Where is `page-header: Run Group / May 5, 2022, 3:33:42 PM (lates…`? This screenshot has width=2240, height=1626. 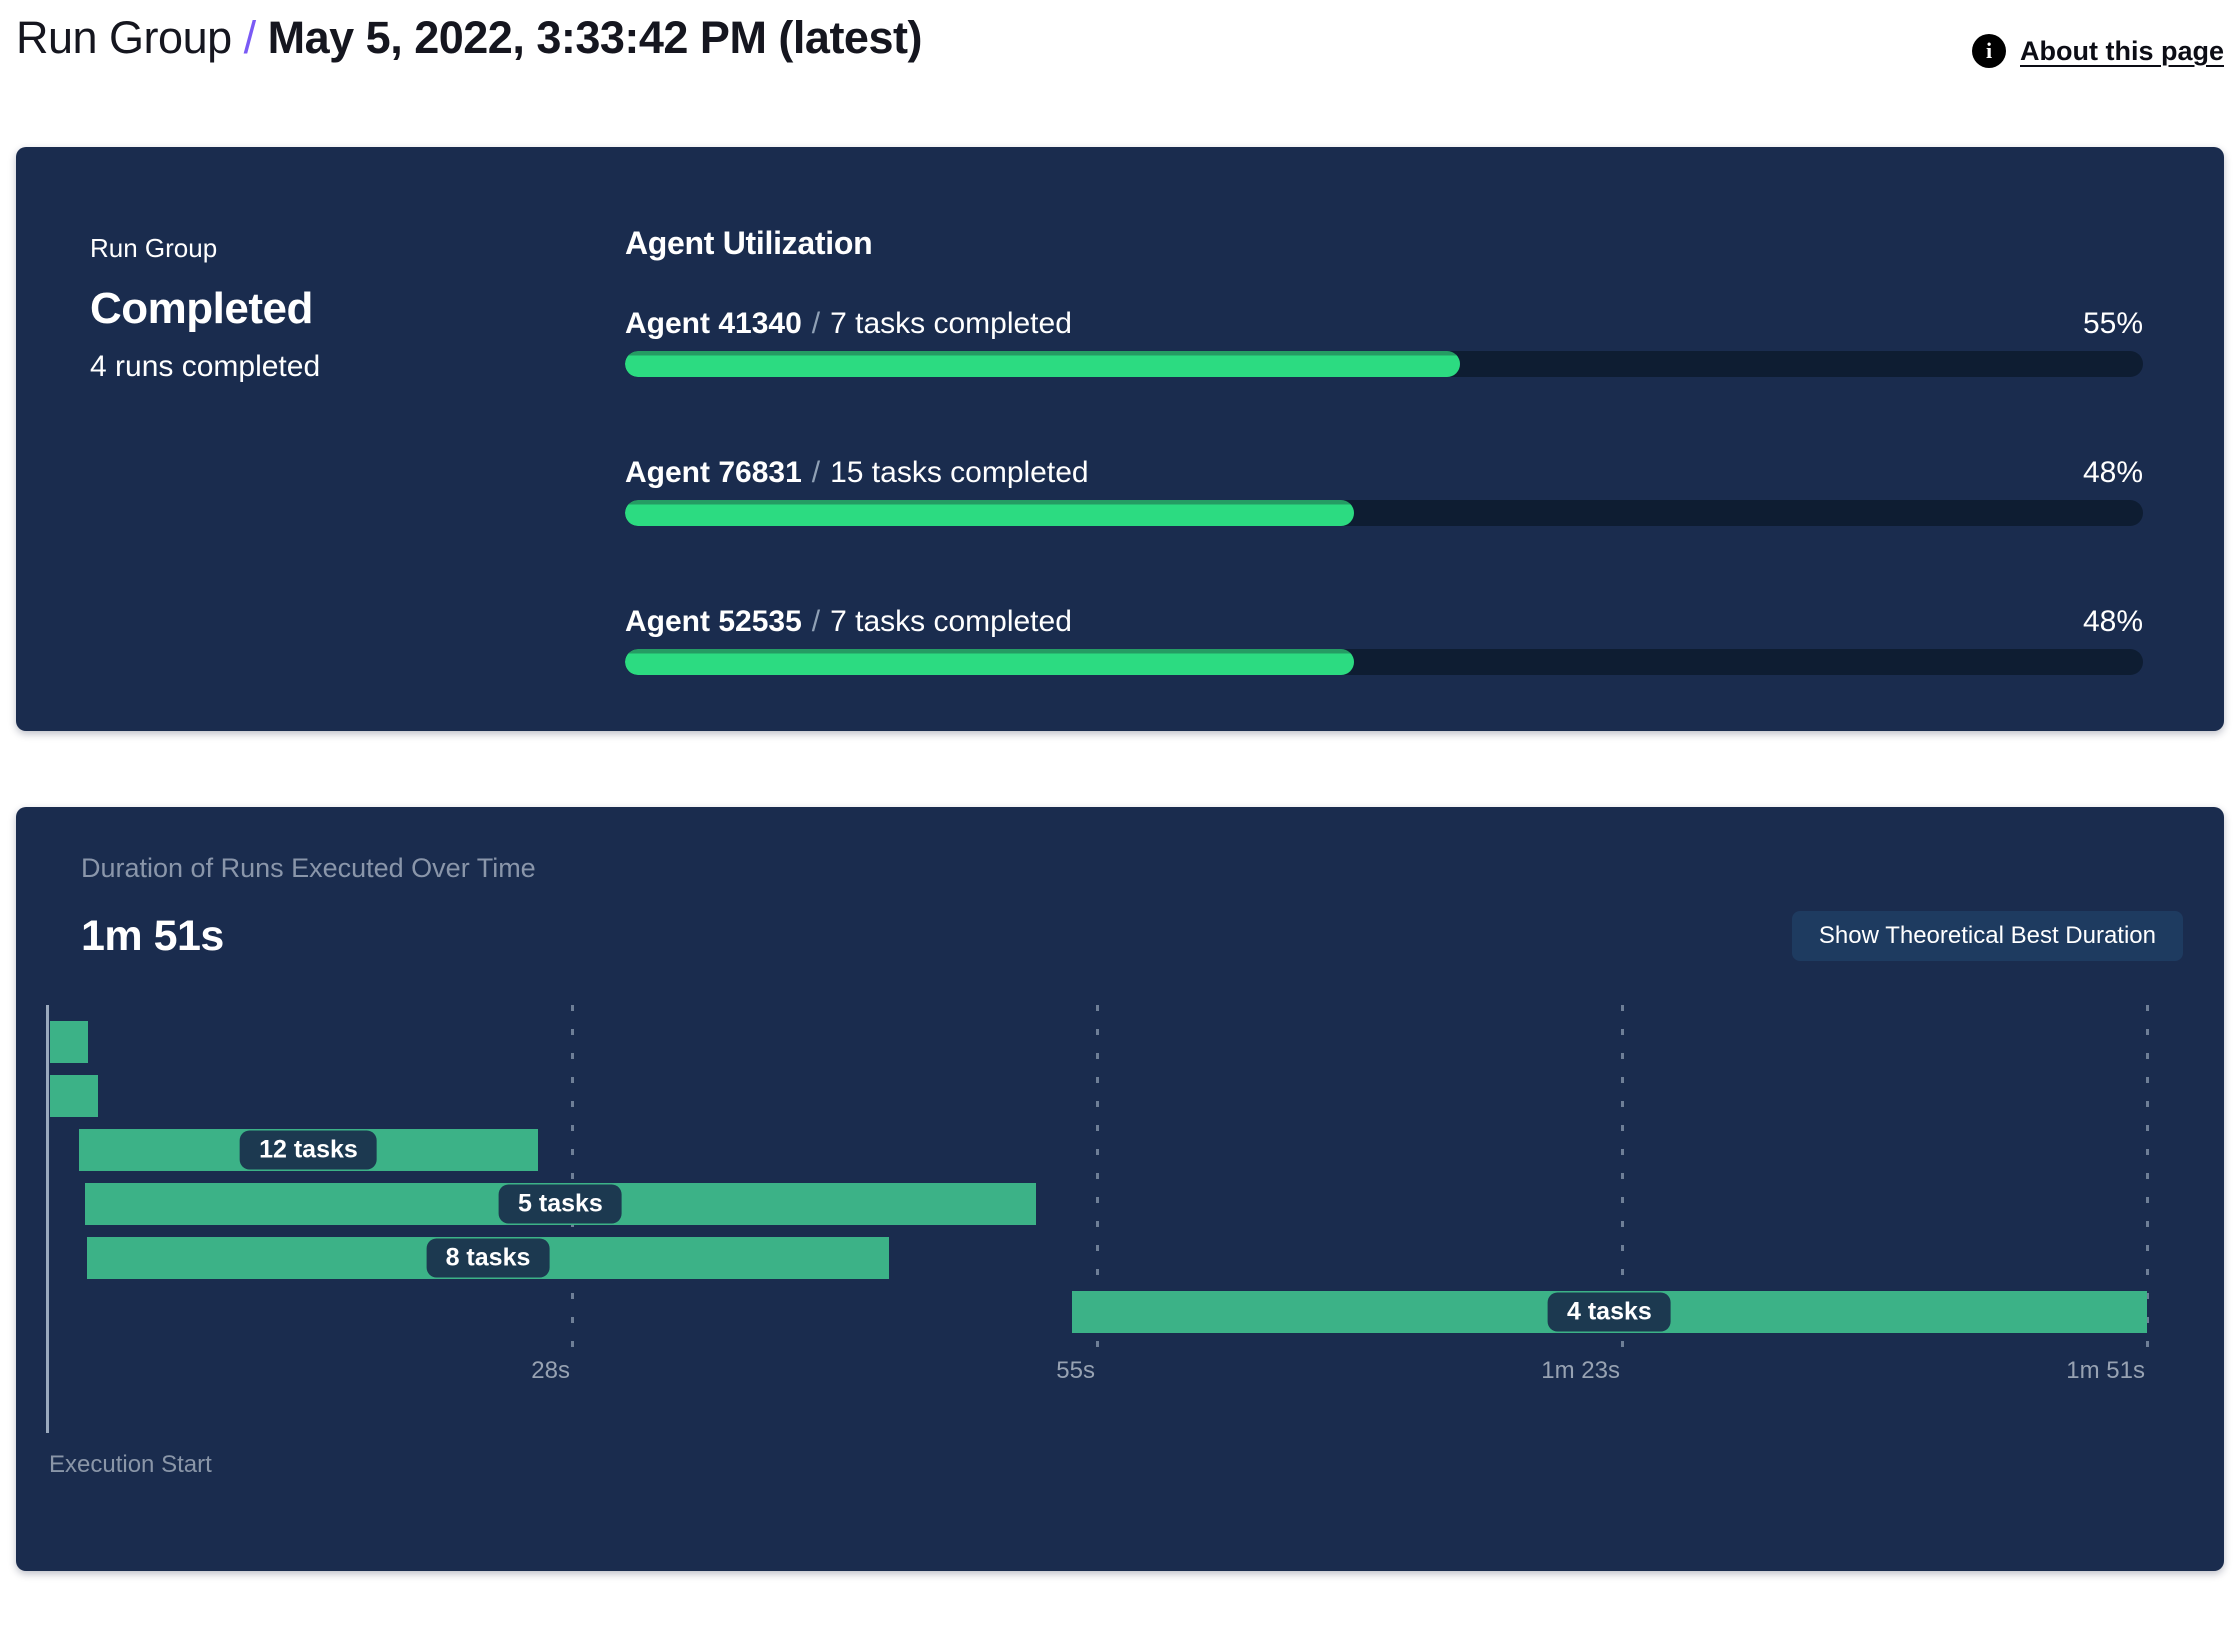 page-header: Run Group / May 5, 2022, 3:33:42 PM (lates… is located at coordinates (1120, 38).